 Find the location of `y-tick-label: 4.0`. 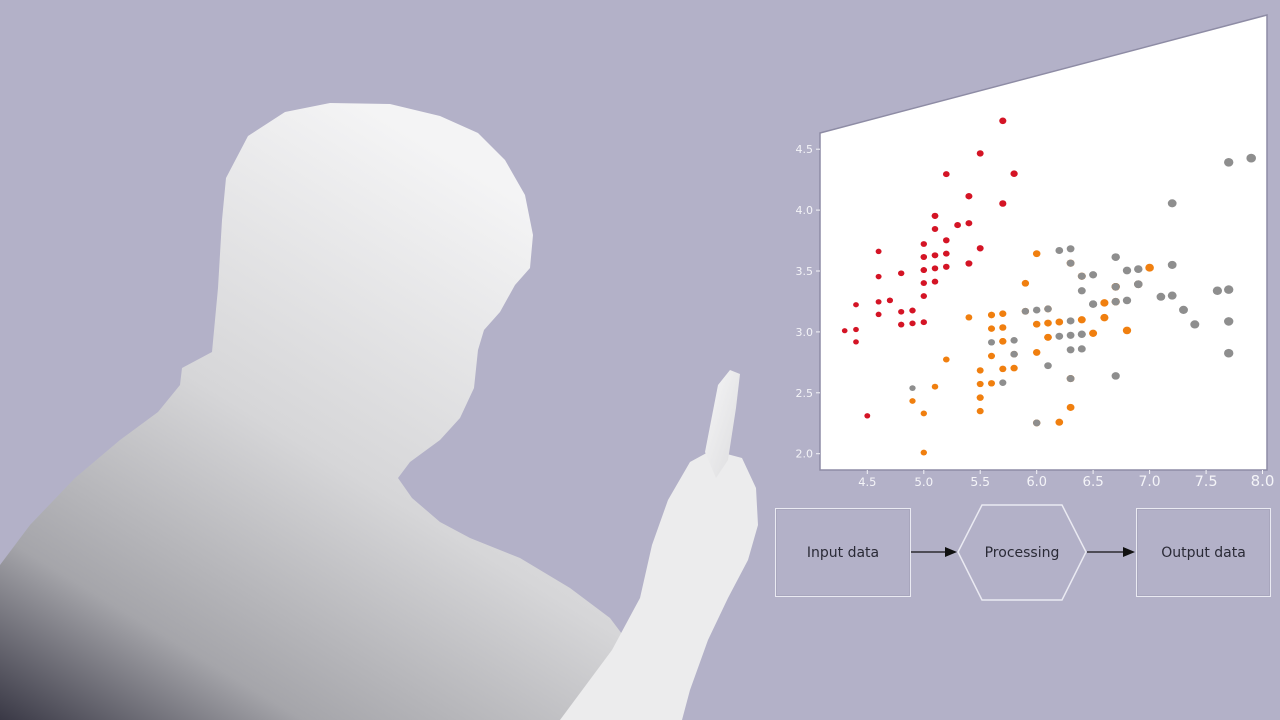

y-tick-label: 4.0 is located at coordinates (805, 210).